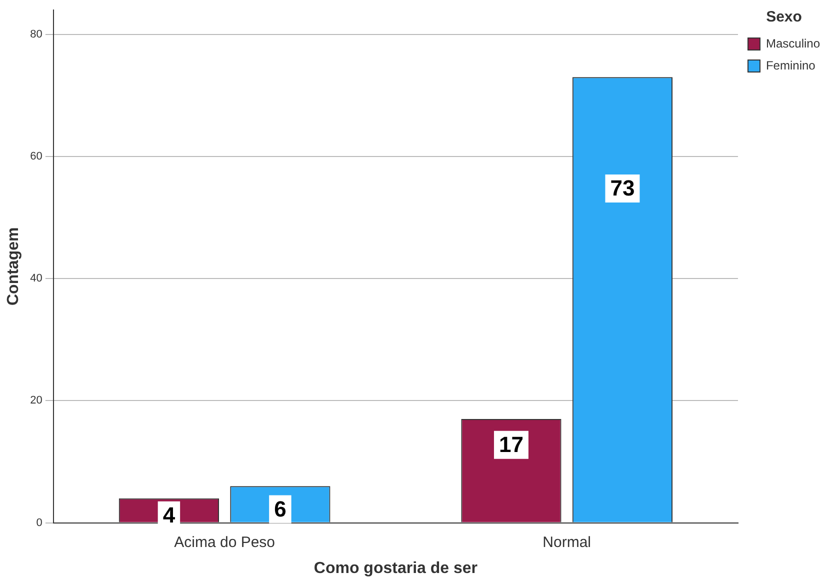 Image resolution: width=835 pixels, height=582 pixels. I want to click on legend-title: Sexo, so click(784, 17).